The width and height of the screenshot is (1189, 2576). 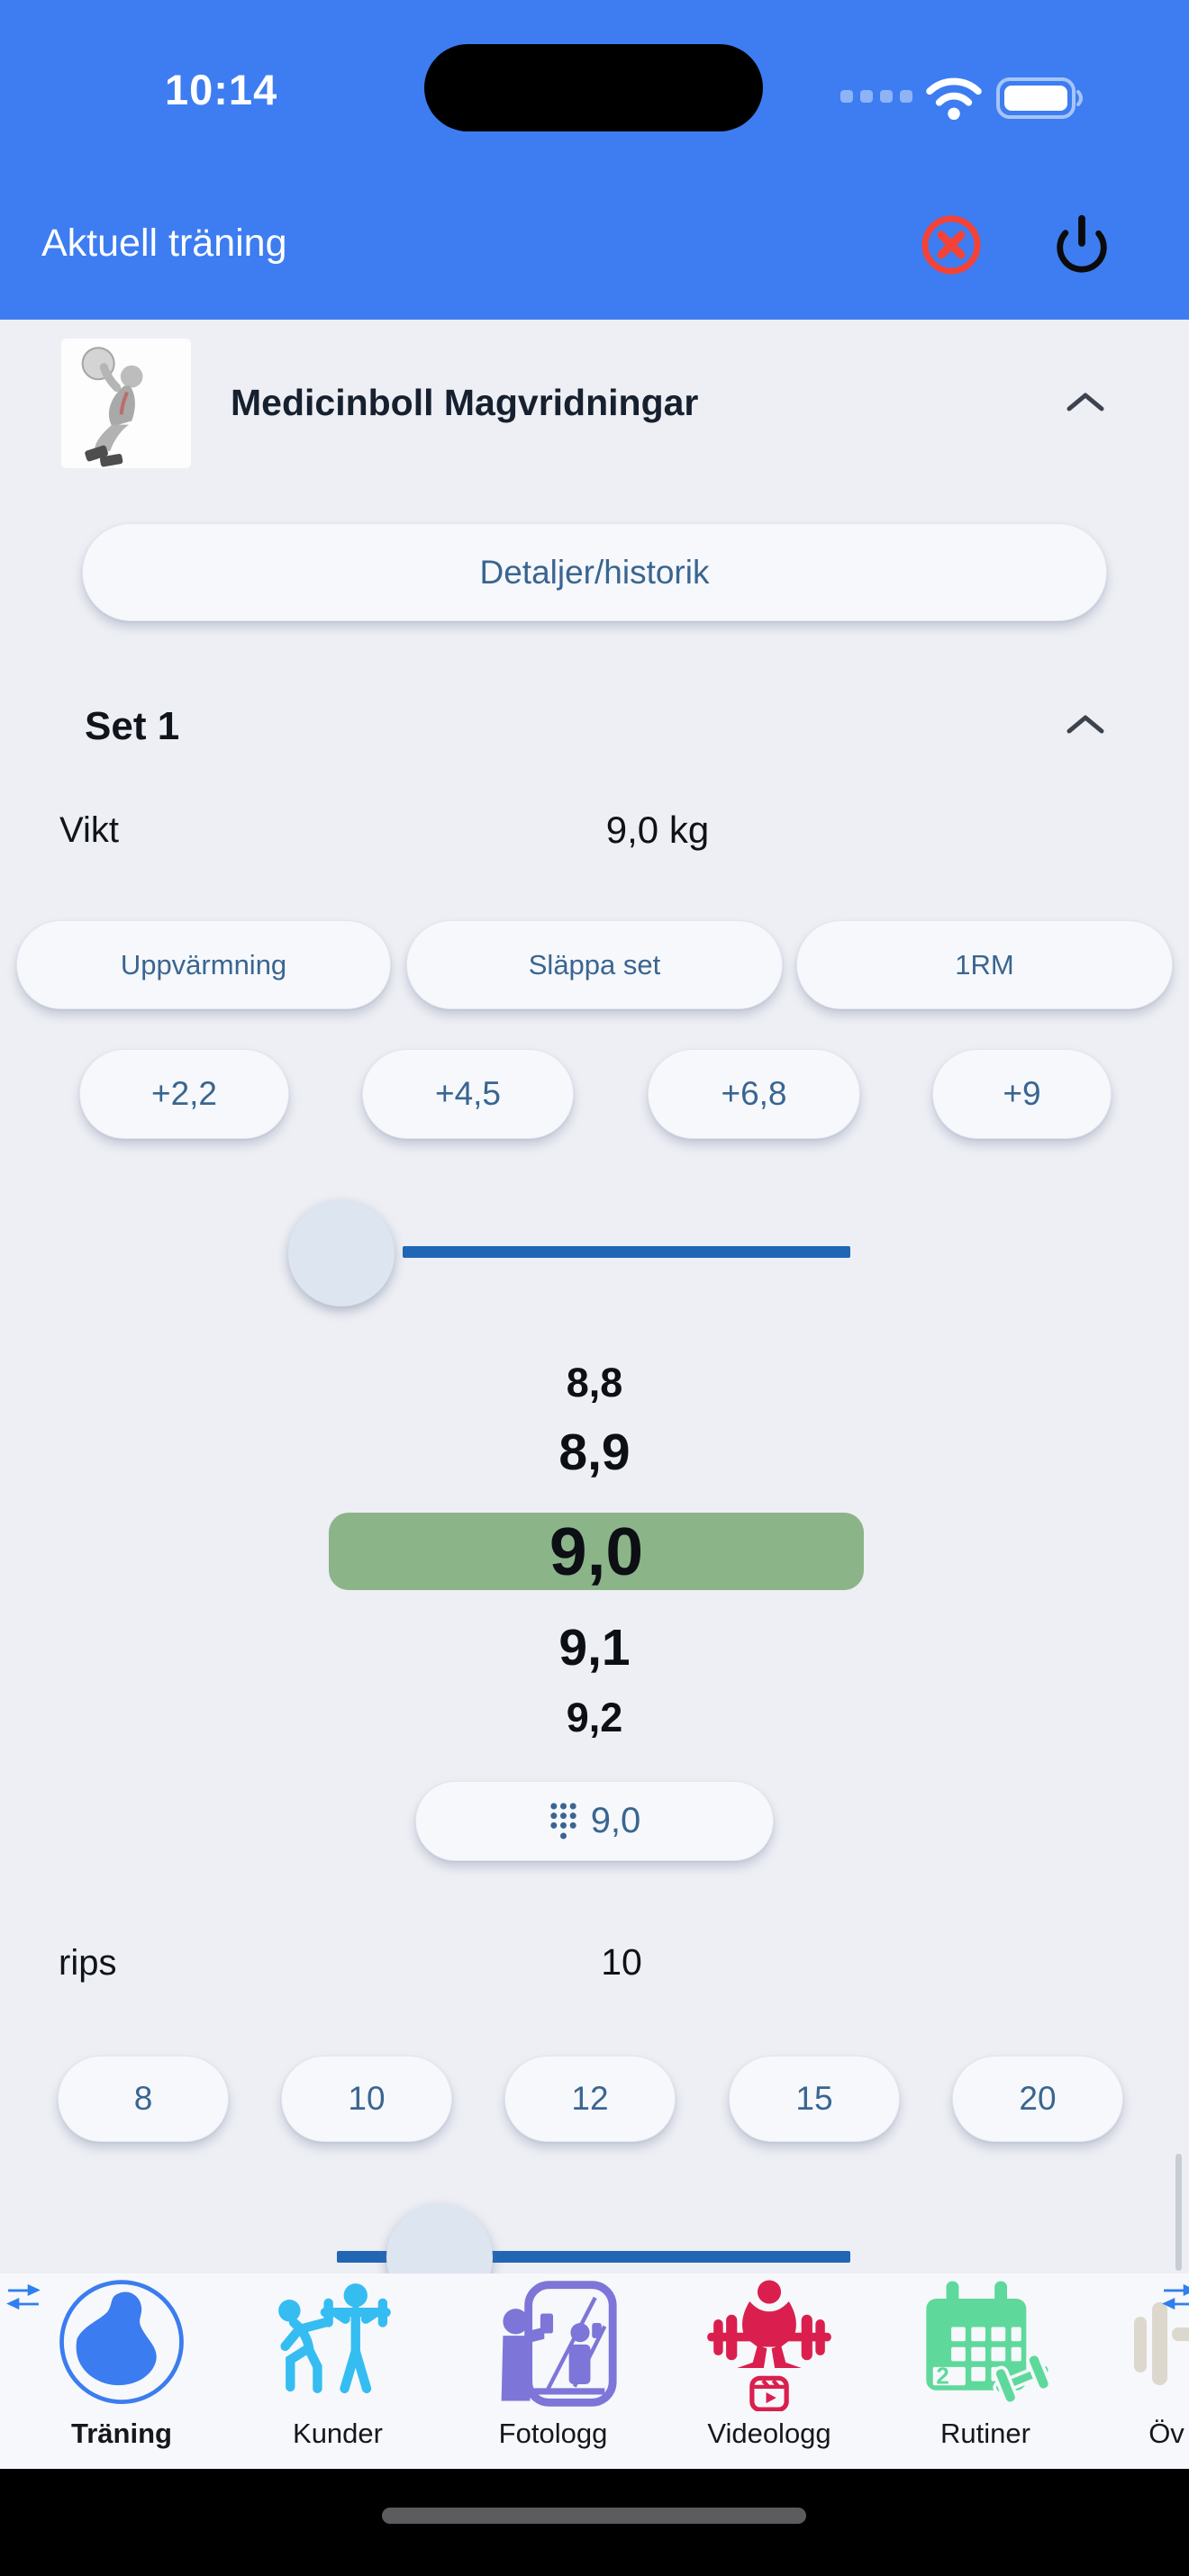 I want to click on home-indicator, so click(x=594, y=2516).